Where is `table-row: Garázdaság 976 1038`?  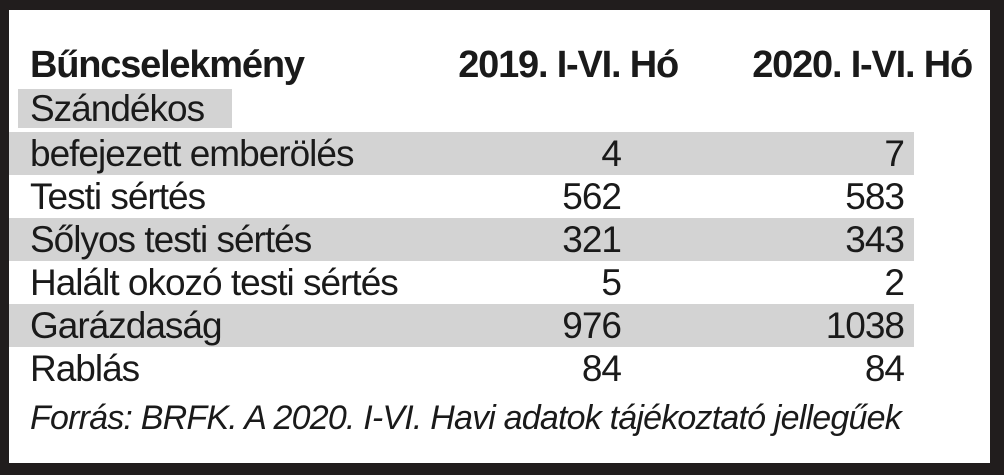 table-row: Garázdaság 976 1038 is located at coordinates (461, 325).